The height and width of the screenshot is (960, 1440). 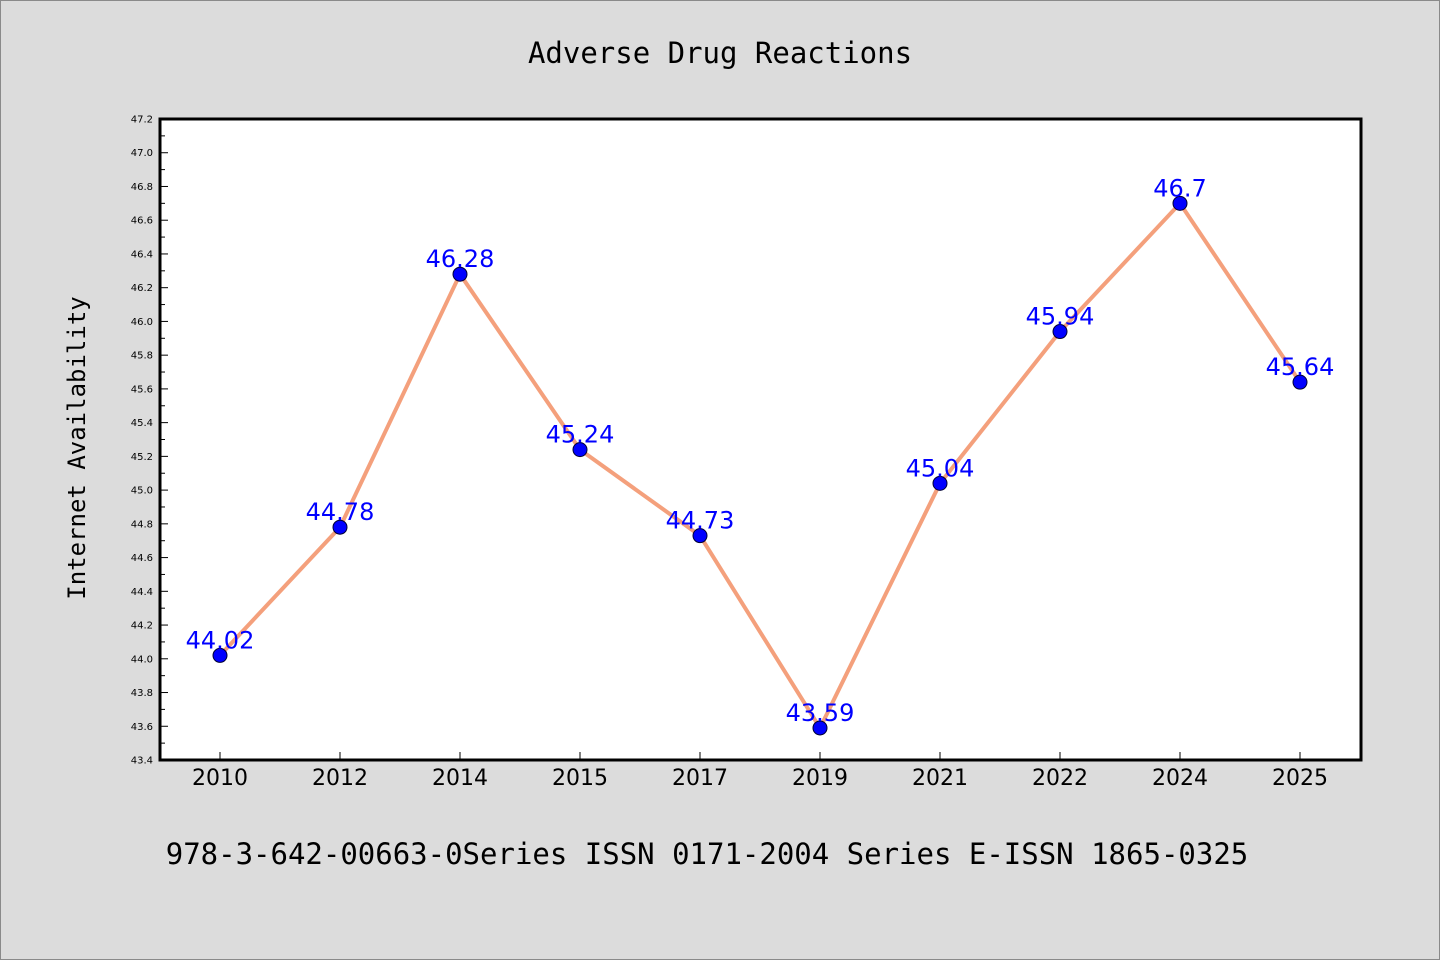 What do you see at coordinates (1179, 188) in the screenshot?
I see `data-label: 46.7` at bounding box center [1179, 188].